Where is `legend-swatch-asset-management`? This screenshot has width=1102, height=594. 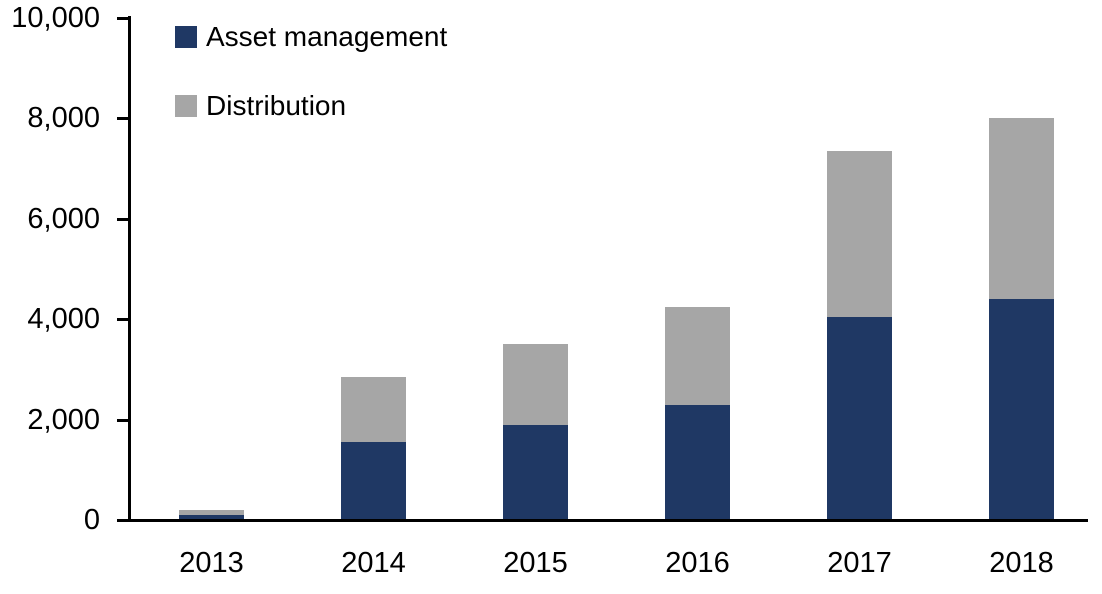 legend-swatch-asset-management is located at coordinates (186, 37).